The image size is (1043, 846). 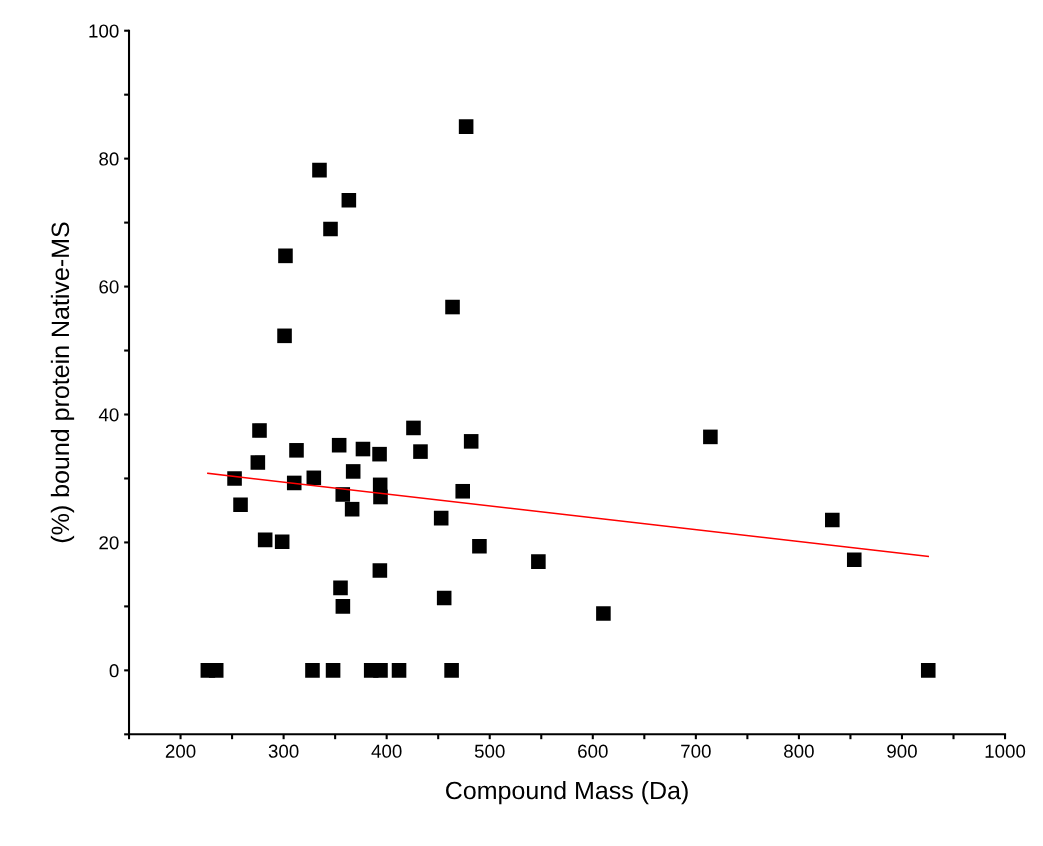 What do you see at coordinates (489, 751) in the screenshot?
I see `x-tick-label: 500` at bounding box center [489, 751].